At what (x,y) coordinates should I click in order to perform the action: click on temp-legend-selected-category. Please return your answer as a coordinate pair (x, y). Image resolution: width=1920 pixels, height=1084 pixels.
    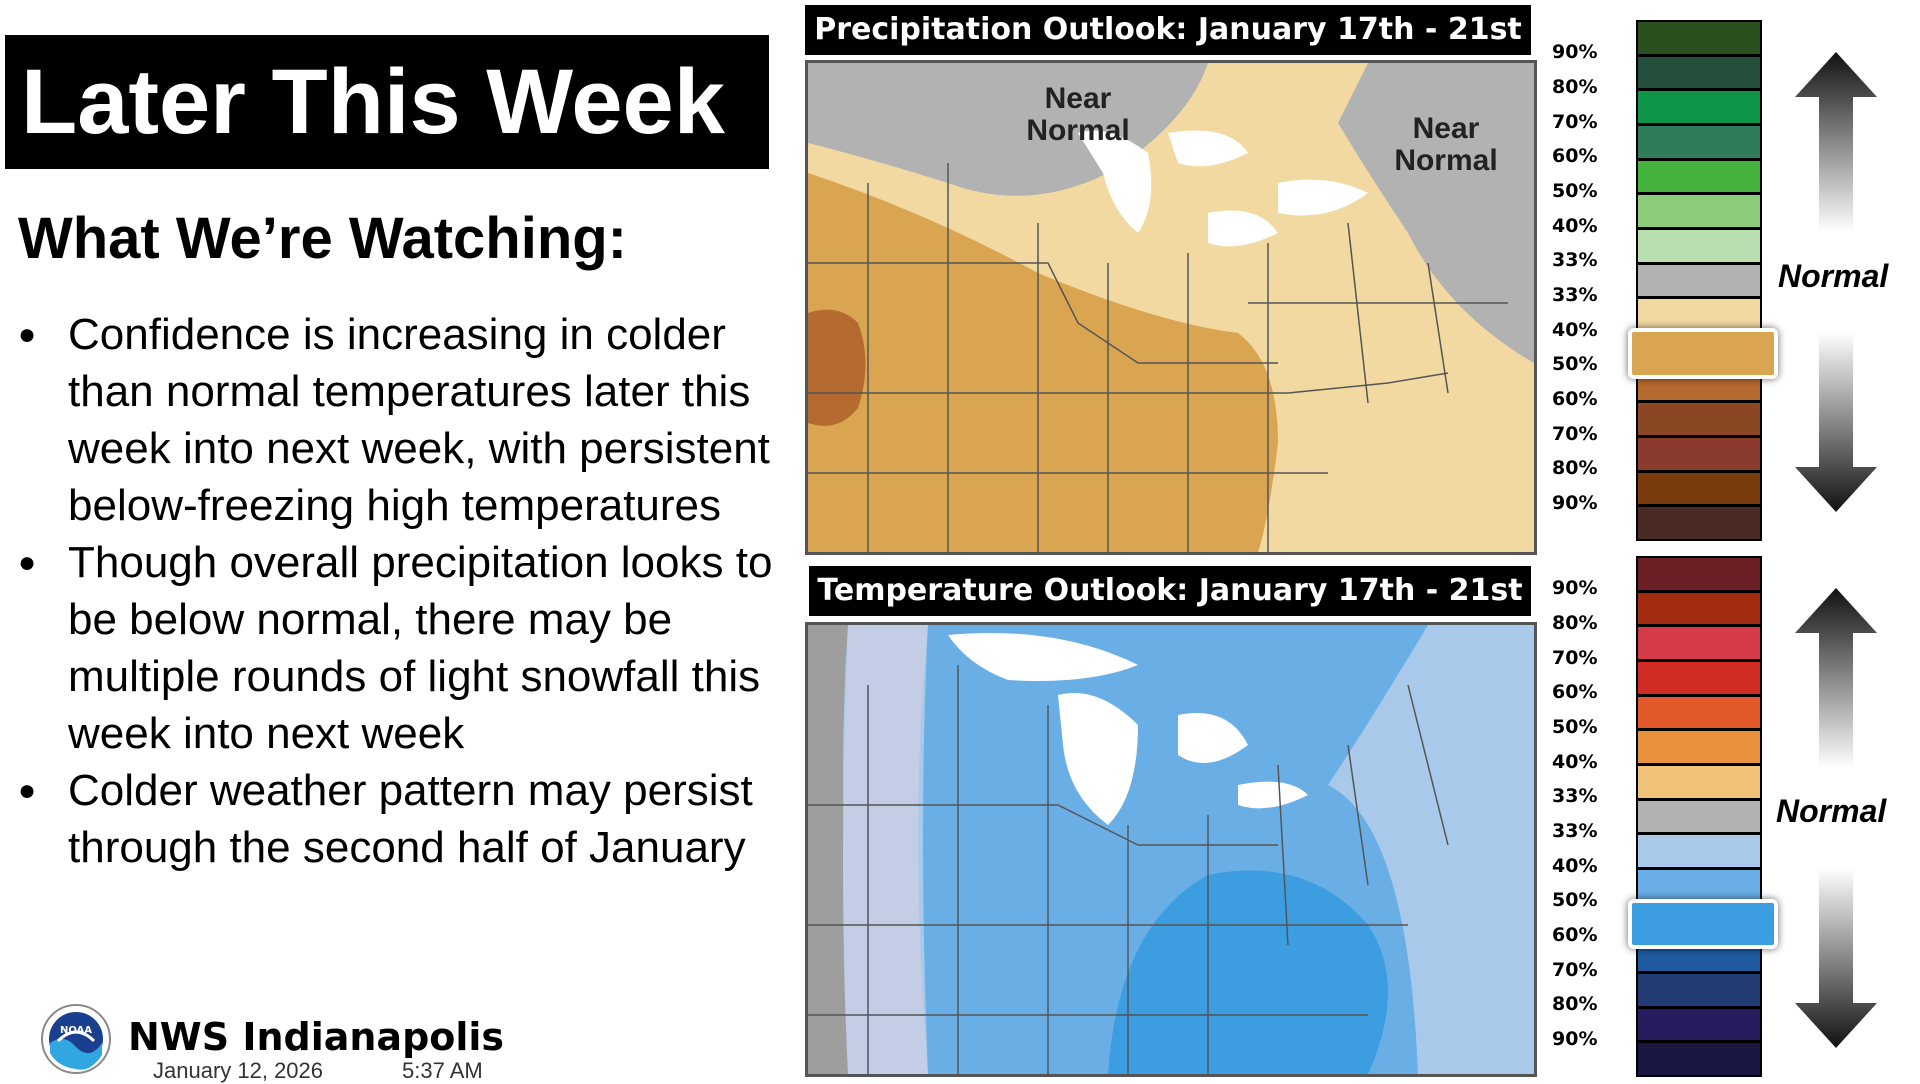
    Looking at the image, I should click on (1703, 924).